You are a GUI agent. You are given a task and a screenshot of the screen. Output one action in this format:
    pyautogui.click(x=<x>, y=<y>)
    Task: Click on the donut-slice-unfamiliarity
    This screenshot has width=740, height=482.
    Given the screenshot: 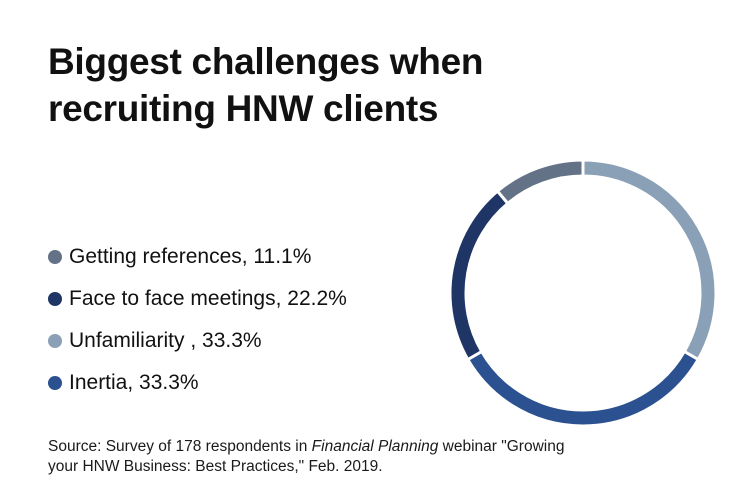 What is the action you would take?
    pyautogui.click(x=649, y=260)
    